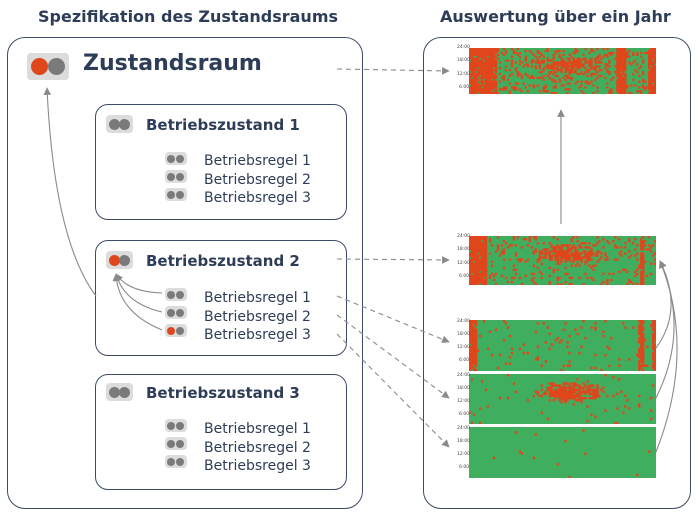  What do you see at coordinates (464, 87) in the screenshot?
I see `tick-label: 6:00` at bounding box center [464, 87].